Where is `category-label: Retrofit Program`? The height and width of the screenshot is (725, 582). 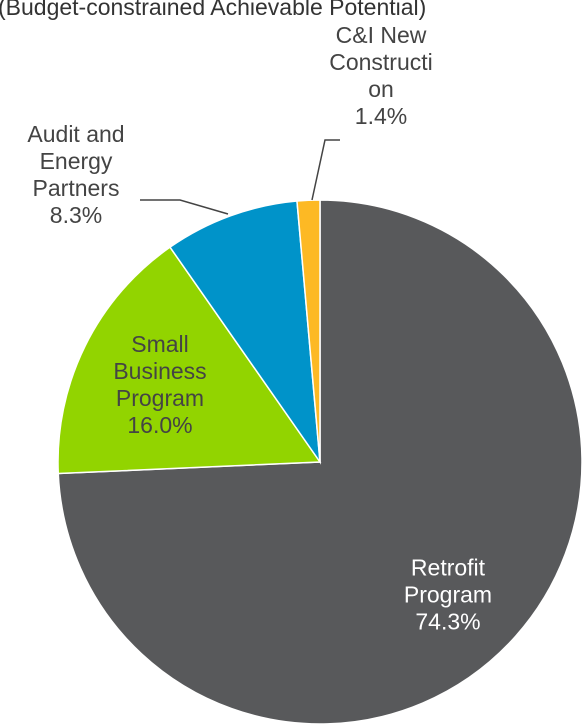
category-label: Retrofit Program is located at coordinates (448, 581).